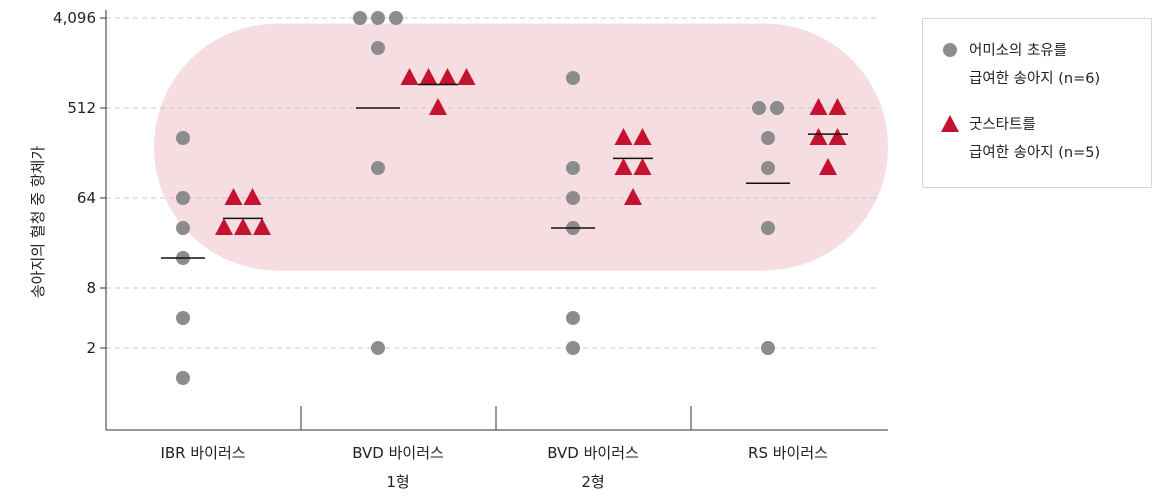 This screenshot has height=497, width=1154. What do you see at coordinates (592, 482) in the screenshot?
I see `category-label-line2: 2형` at bounding box center [592, 482].